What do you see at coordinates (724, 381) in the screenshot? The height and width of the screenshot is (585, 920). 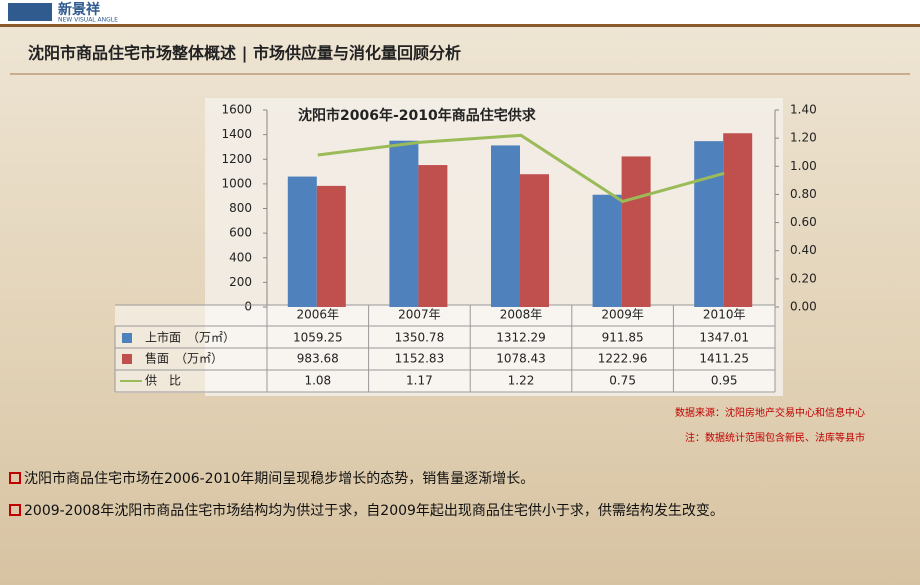 I see `table-value: 0.95` at bounding box center [724, 381].